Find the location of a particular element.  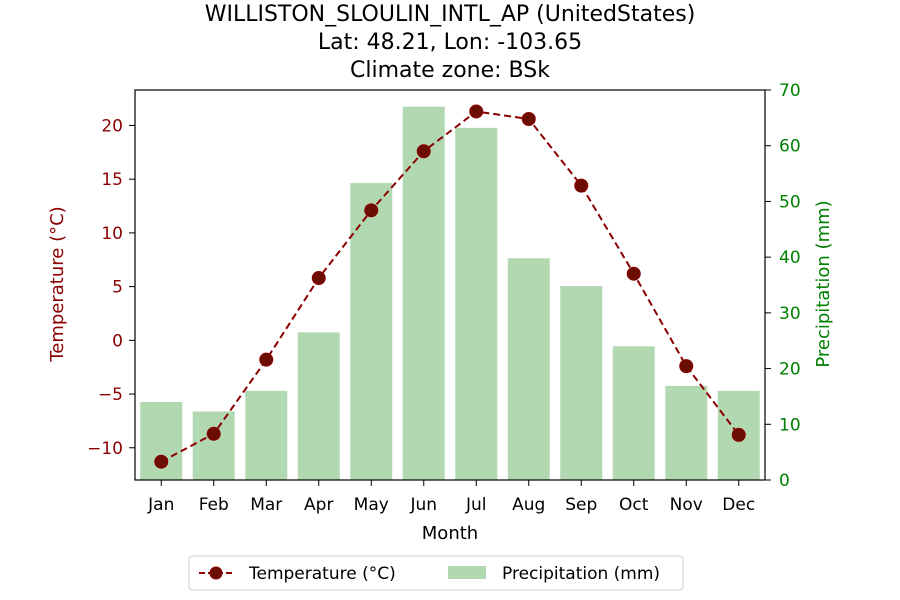

legend: Temperature (°C) Precipitation (mm) is located at coordinates (436, 573).